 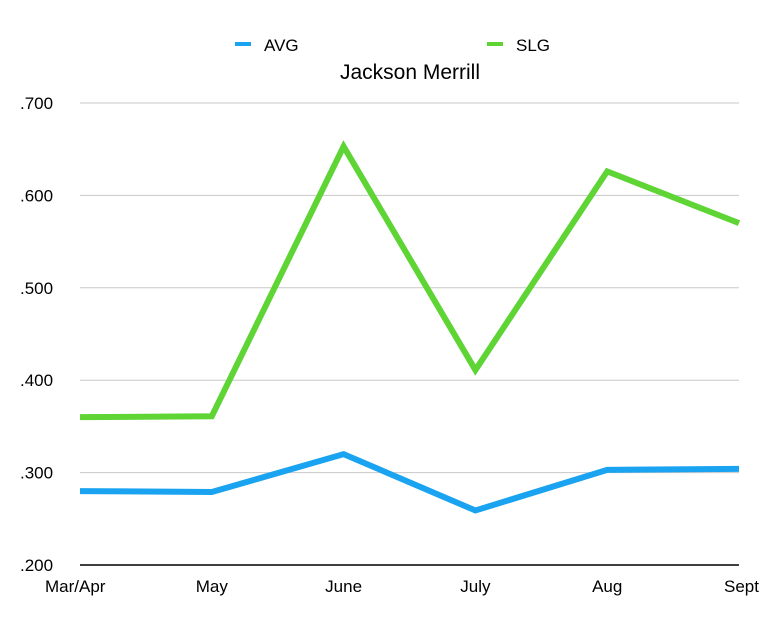 What do you see at coordinates (741, 586) in the screenshot?
I see `x-tick-label: Sept` at bounding box center [741, 586].